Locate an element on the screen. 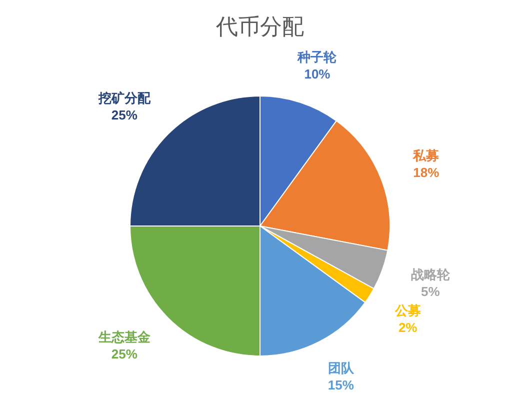 The image size is (520, 400). title: 代币分配 is located at coordinates (260, 26).